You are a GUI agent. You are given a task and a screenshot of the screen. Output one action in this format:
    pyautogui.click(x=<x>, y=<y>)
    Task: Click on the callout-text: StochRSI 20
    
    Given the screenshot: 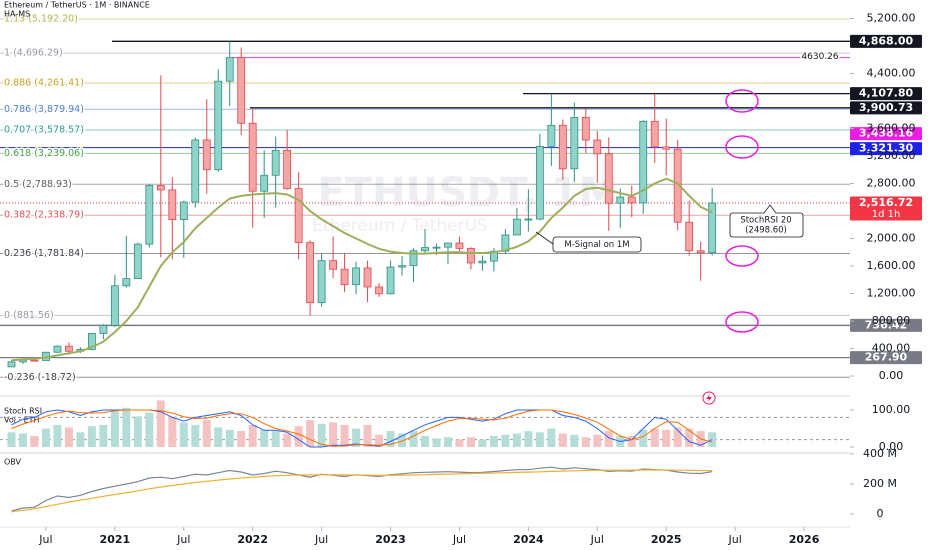 What is the action you would take?
    pyautogui.click(x=765, y=221)
    